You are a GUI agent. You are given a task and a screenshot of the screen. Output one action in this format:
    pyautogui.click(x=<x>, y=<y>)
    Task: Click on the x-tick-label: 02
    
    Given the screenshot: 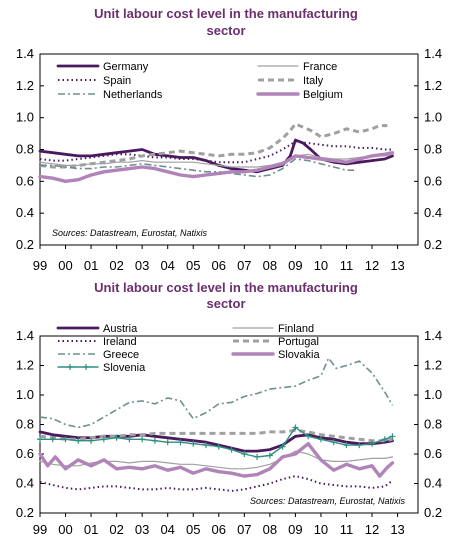 What is the action you would take?
    pyautogui.click(x=116, y=265)
    